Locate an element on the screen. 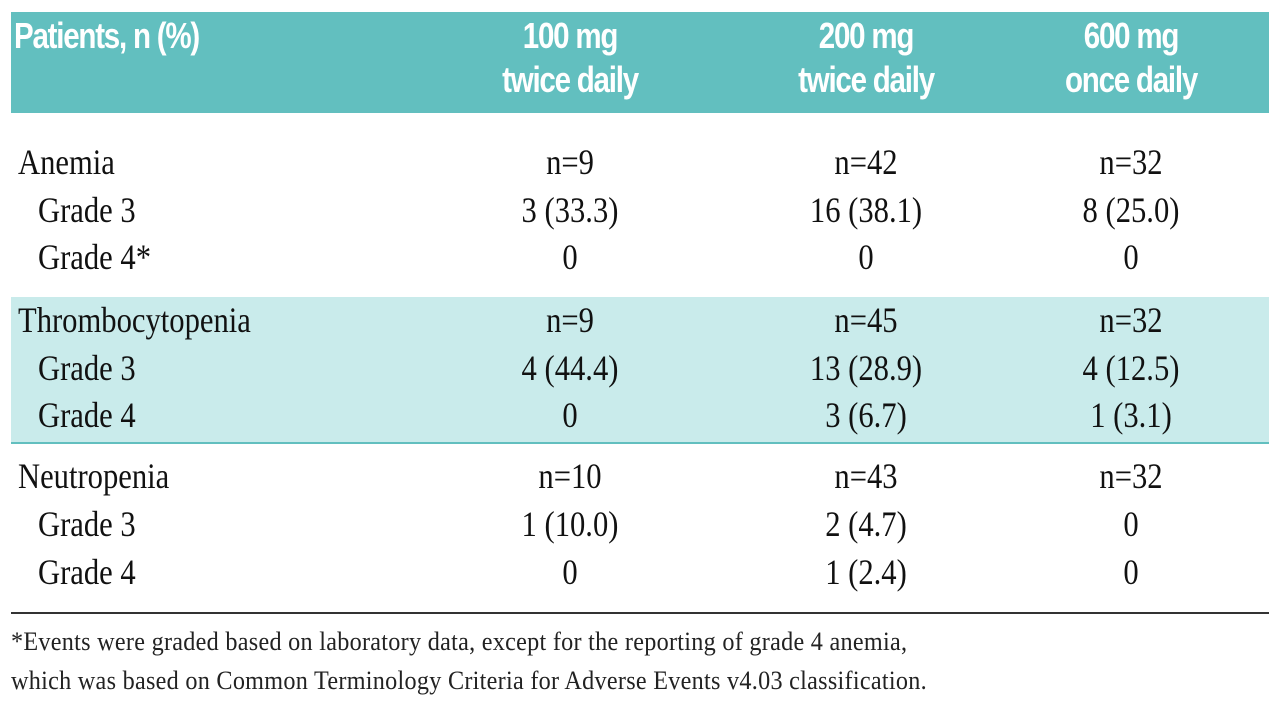 This screenshot has width=1280, height=714. cell-value: 16 (38.1) is located at coordinates (866, 210).